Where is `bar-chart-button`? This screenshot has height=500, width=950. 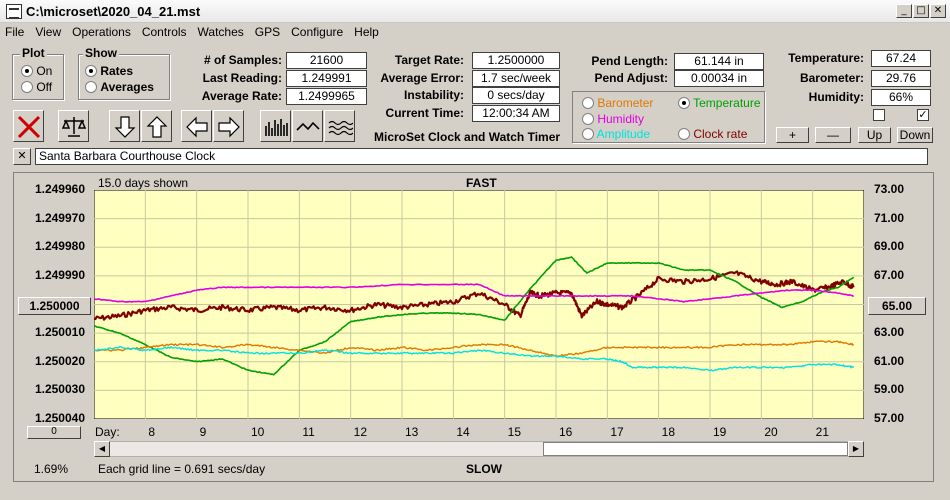
bar-chart-button is located at coordinates (275, 126).